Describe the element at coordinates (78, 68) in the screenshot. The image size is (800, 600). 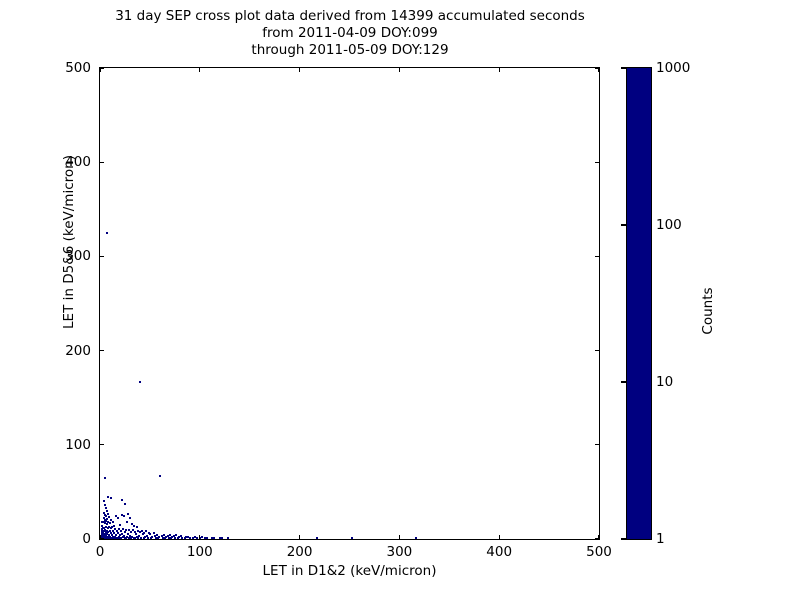
I see `y-axis-tick-label: 500` at that location.